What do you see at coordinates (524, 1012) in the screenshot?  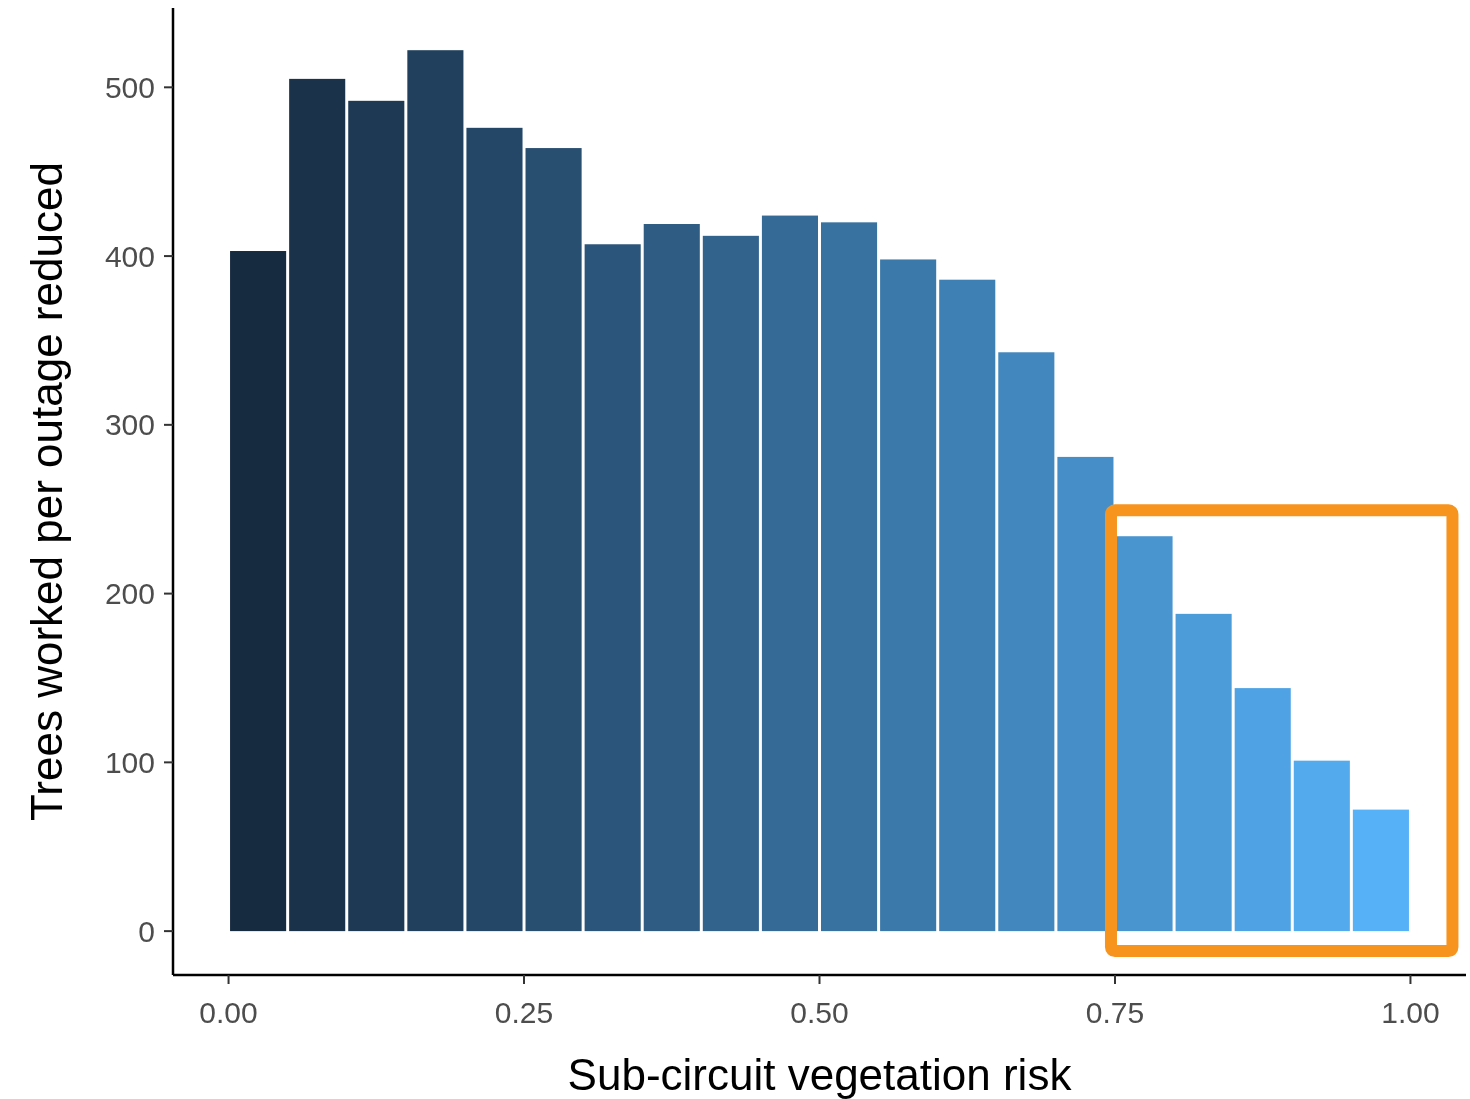 I see `x-tick-label: 0.25` at bounding box center [524, 1012].